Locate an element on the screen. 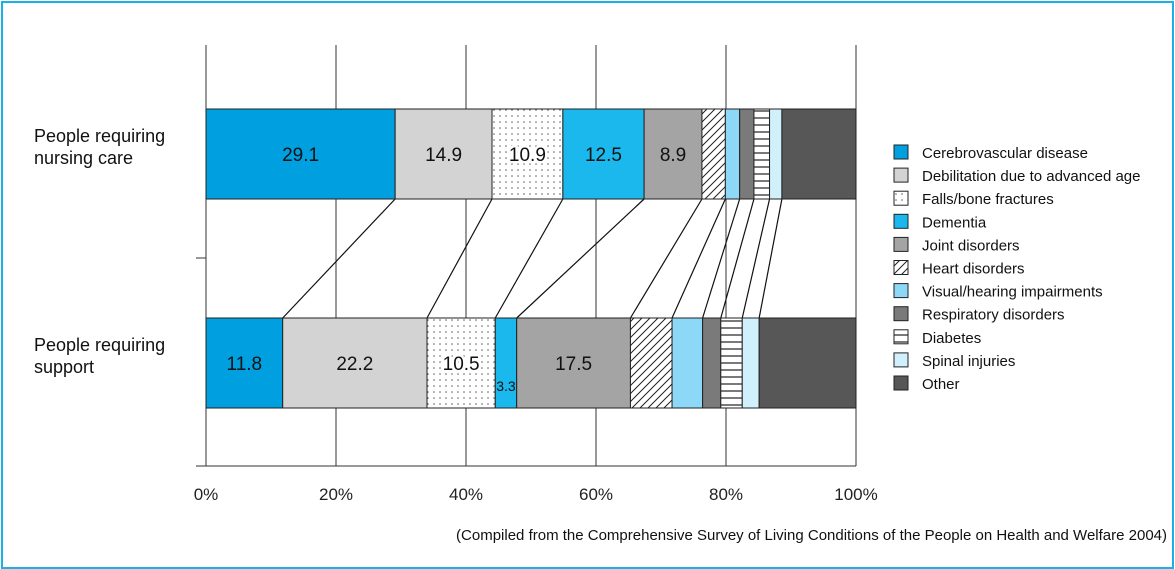 The height and width of the screenshot is (569, 1175). x-tick-label: 60% is located at coordinates (596, 494).